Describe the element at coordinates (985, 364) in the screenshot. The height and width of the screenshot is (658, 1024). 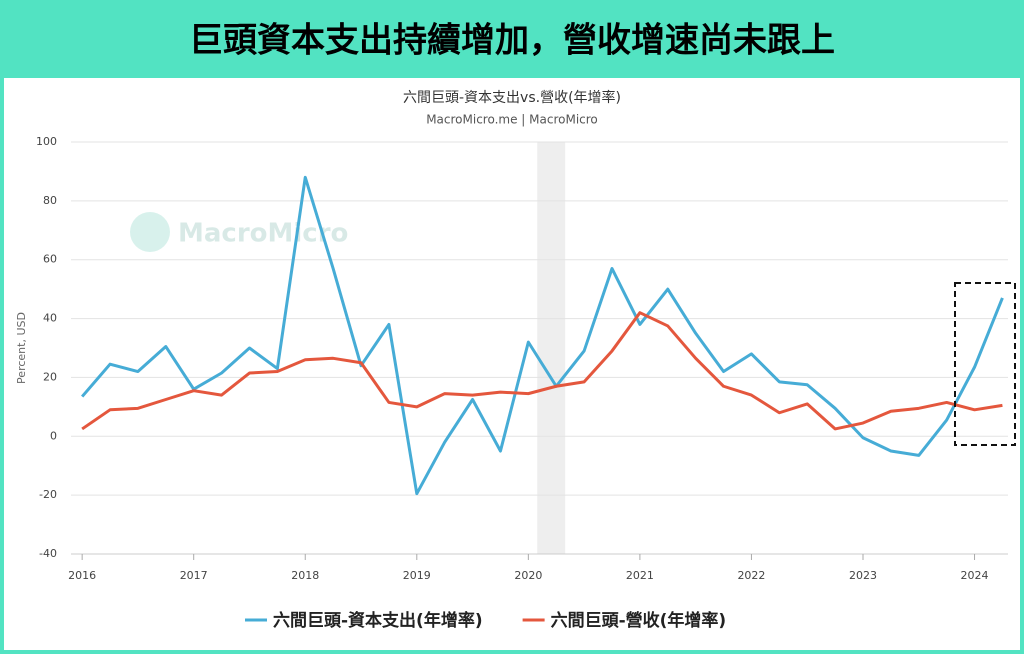
I see `highlight-box` at that location.